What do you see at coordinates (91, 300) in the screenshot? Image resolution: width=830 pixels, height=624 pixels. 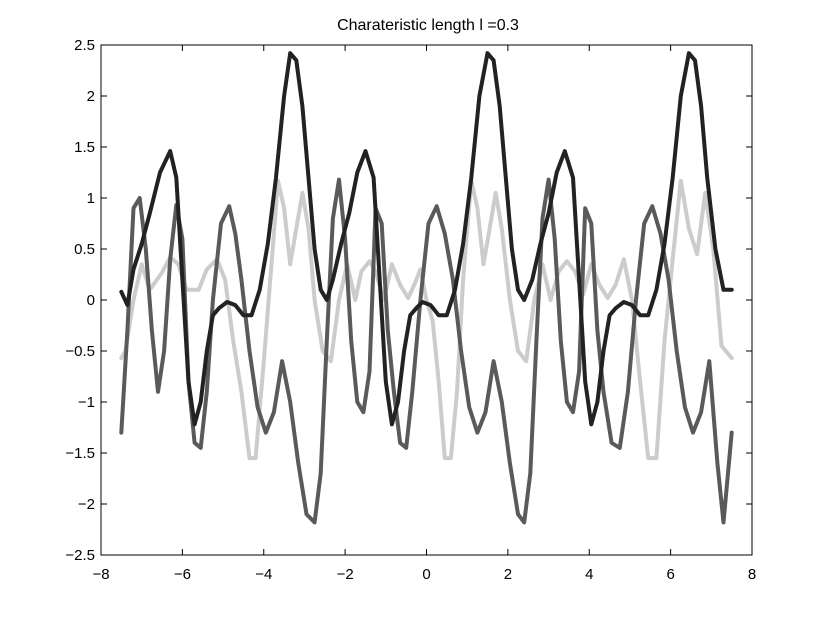 I see `y-tick-label: 0` at bounding box center [91, 300].